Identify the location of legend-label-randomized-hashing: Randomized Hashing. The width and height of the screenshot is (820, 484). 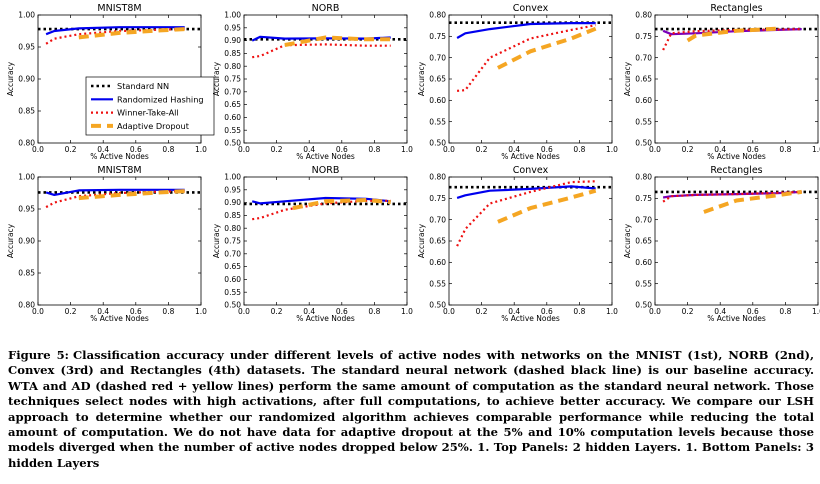
(160, 99).